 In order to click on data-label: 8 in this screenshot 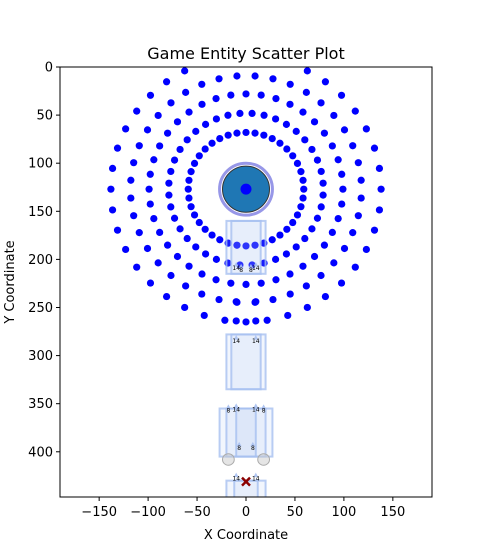, I will do `click(241, 270)`.